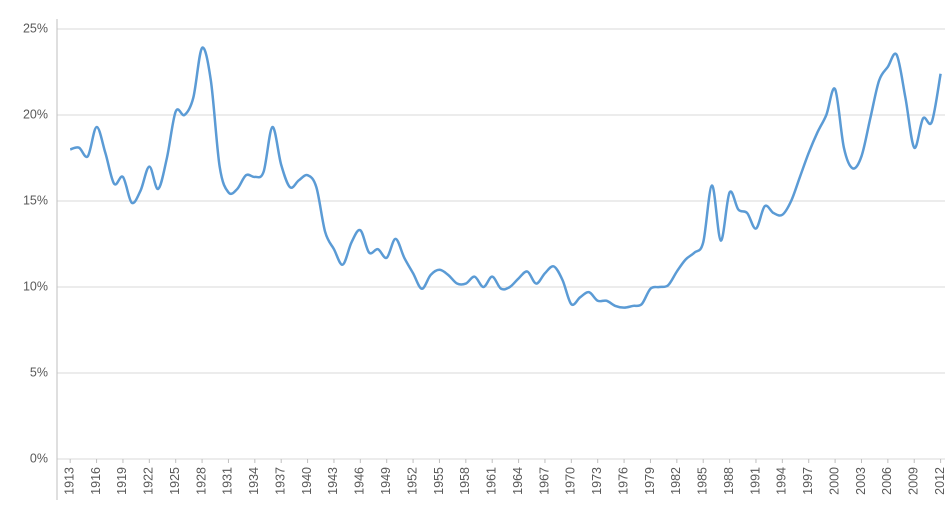 The image size is (951, 510). I want to click on x-tick-label: 1997, so click(808, 481).